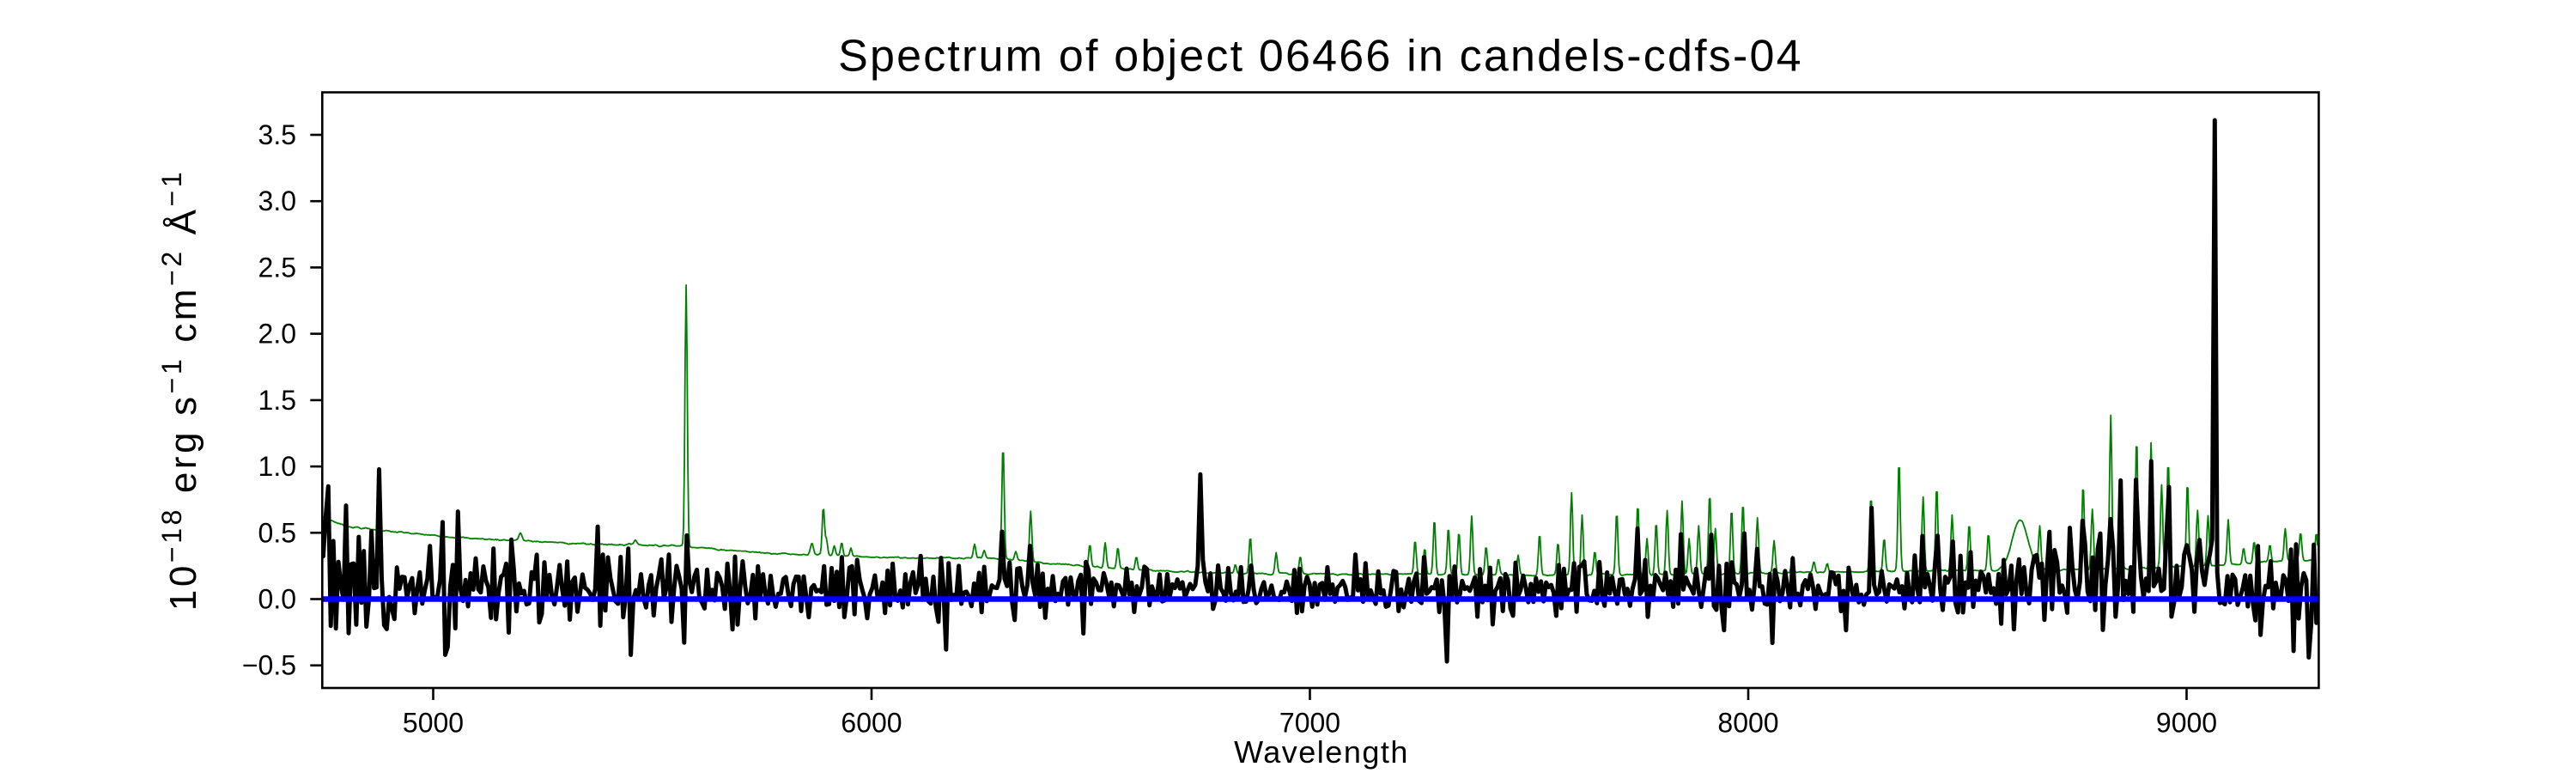 This screenshot has height=773, width=2576. Describe the element at coordinates (2186, 723) in the screenshot. I see `svg-text: 9000` at that location.